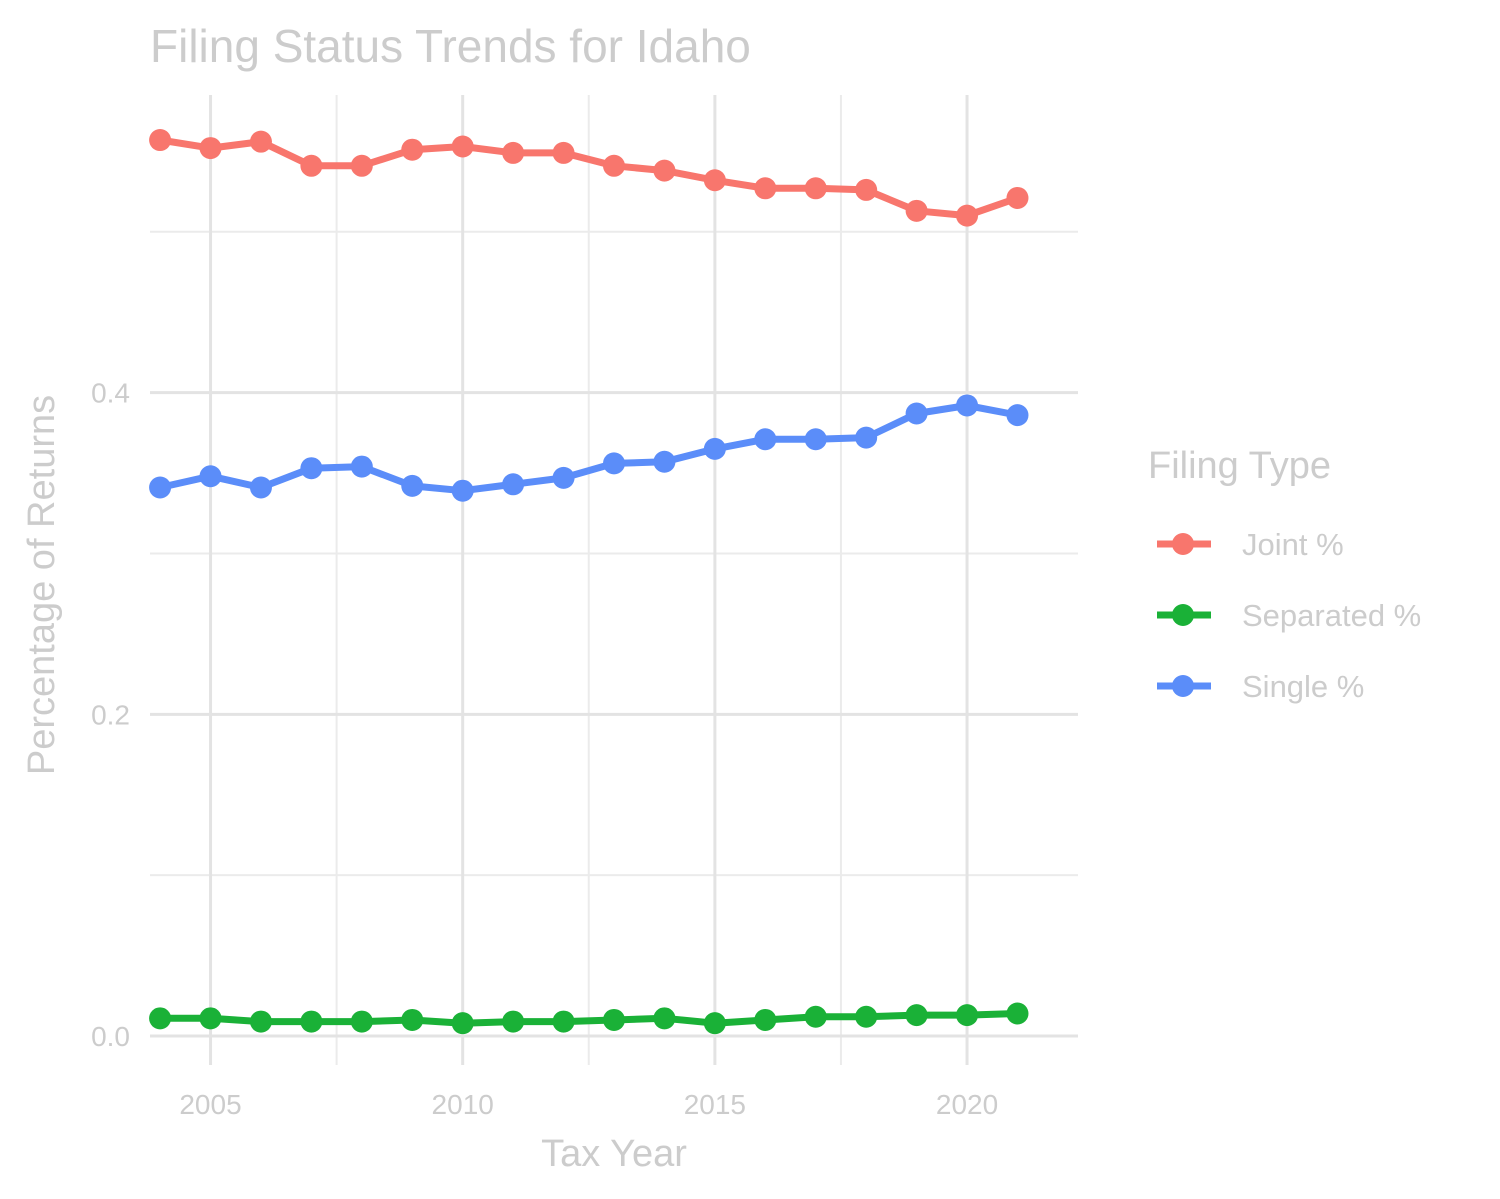 This screenshot has width=1500, height=1199. I want to click on legend-title: Filing Type, so click(1239, 466).